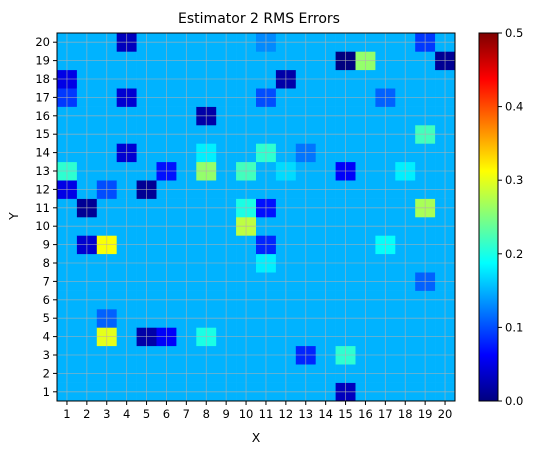  I want to click on colorbar-tick-label-0.5: 0.5, so click(514, 33).